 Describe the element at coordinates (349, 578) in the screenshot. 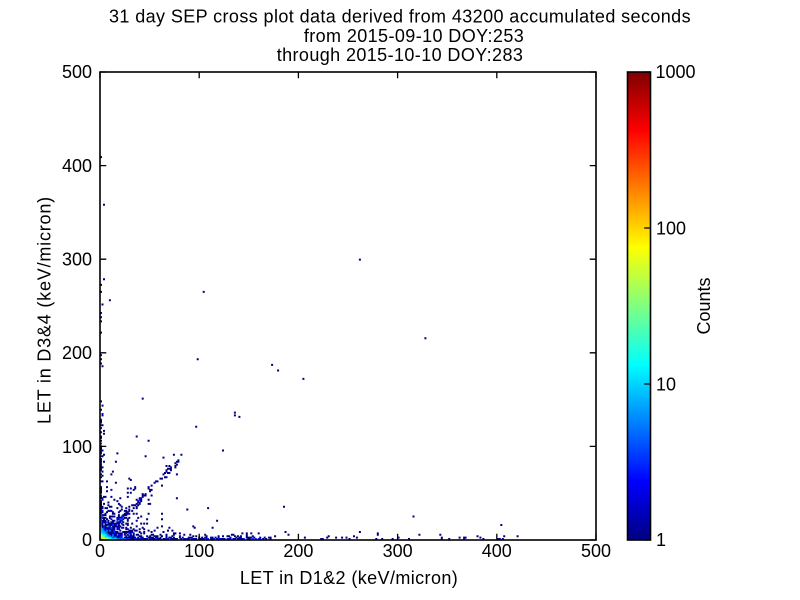

I see `svg-text: LET in D1&2 (keV/micron)` at that location.